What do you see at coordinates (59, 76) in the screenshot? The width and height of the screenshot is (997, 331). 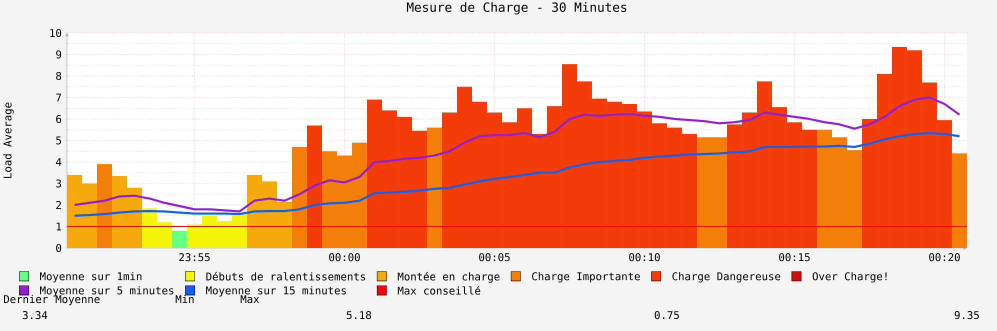 I see `y-tick-label: 8` at bounding box center [59, 76].